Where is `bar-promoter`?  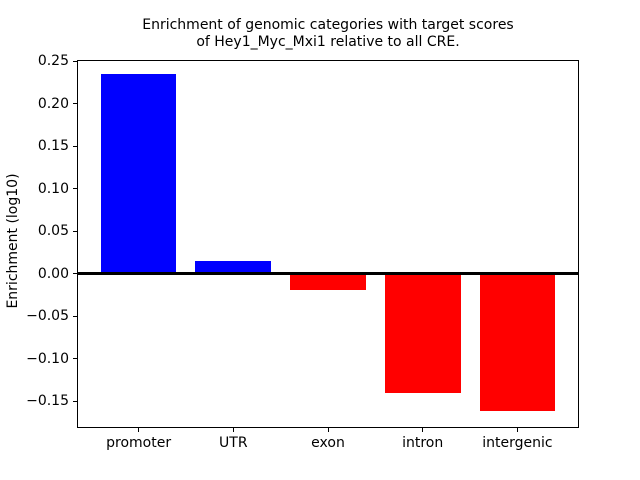
bar-promoter is located at coordinates (138, 173).